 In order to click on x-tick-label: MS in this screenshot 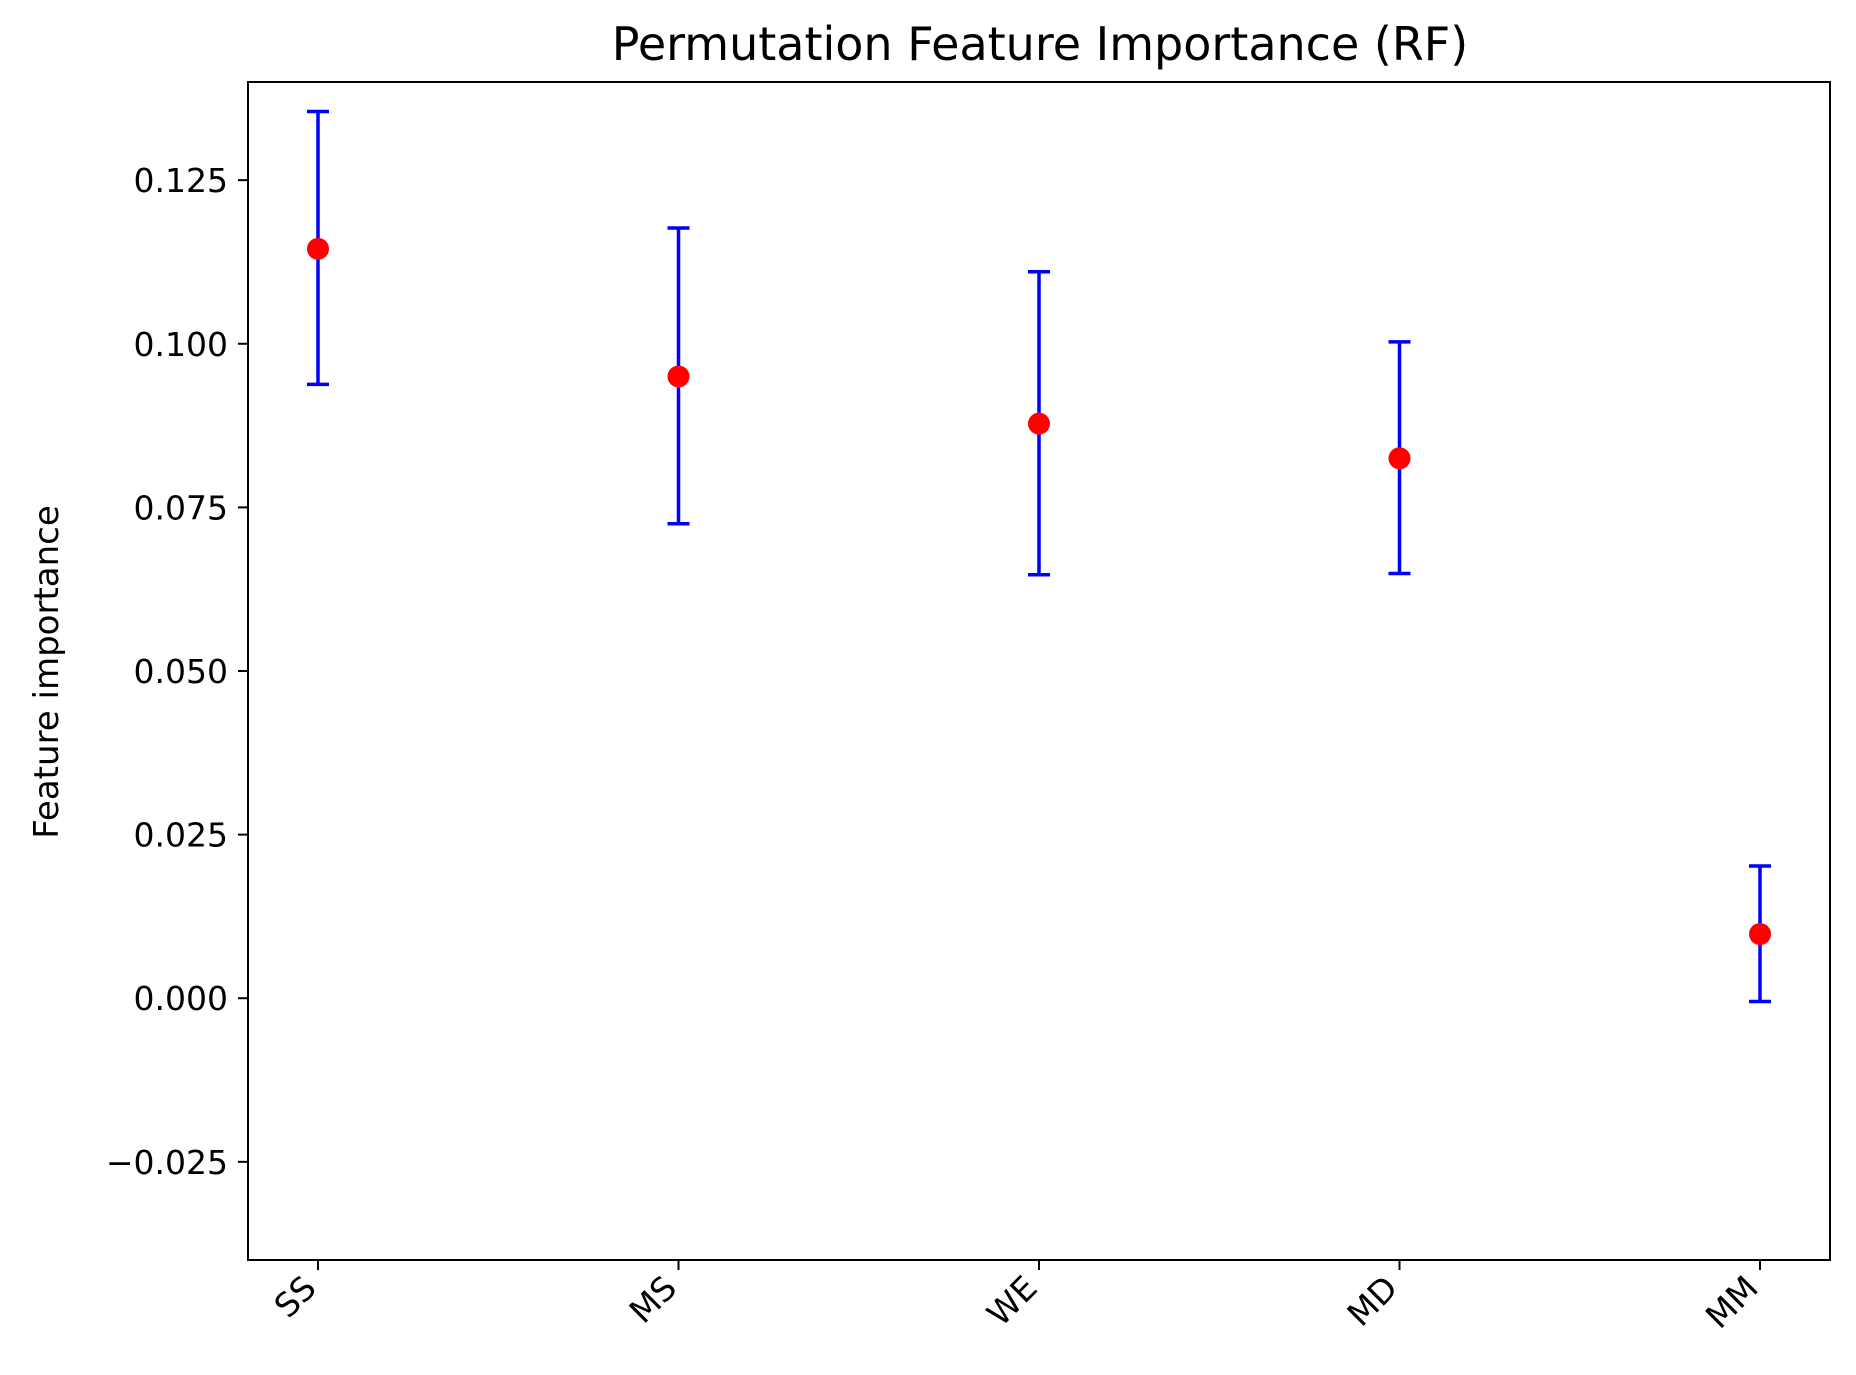, I will do `click(653, 1299)`.